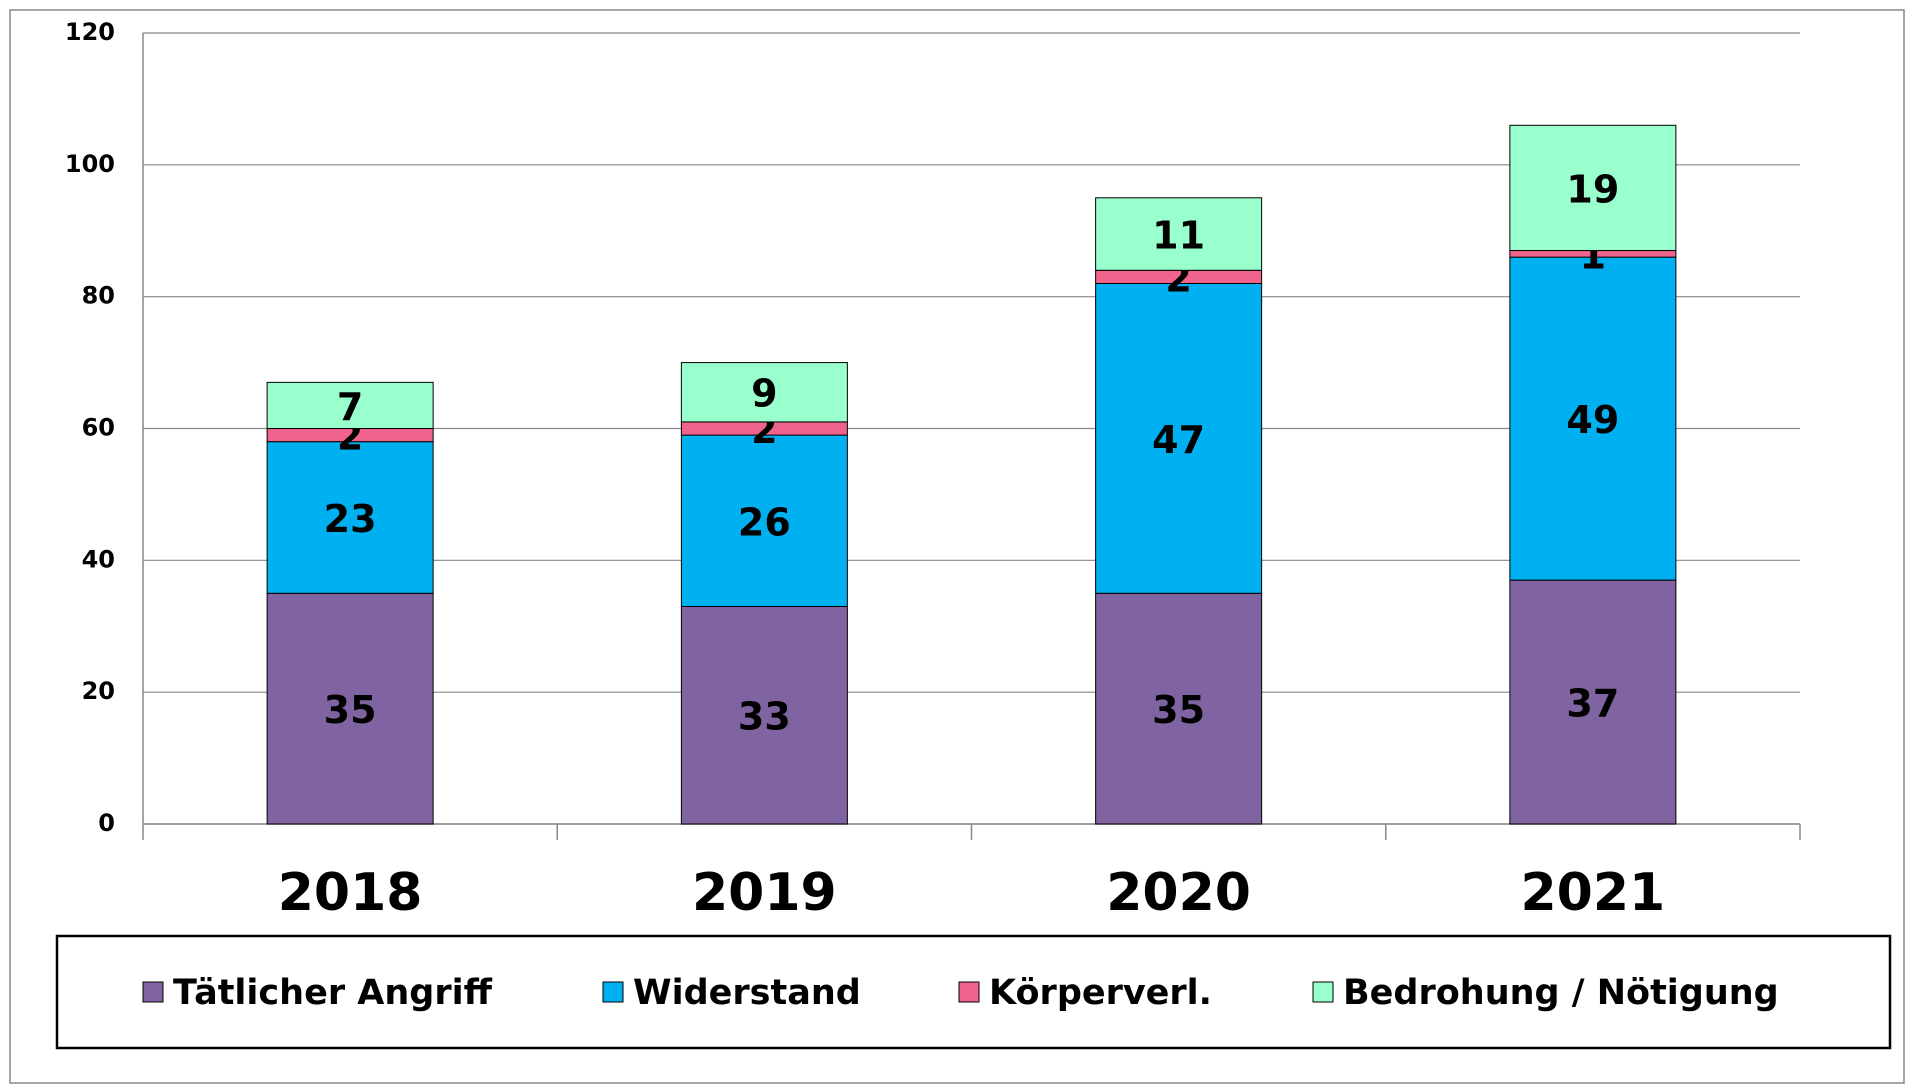  Describe the element at coordinates (1593, 893) in the screenshot. I see `x-tick-label: 2021` at that location.